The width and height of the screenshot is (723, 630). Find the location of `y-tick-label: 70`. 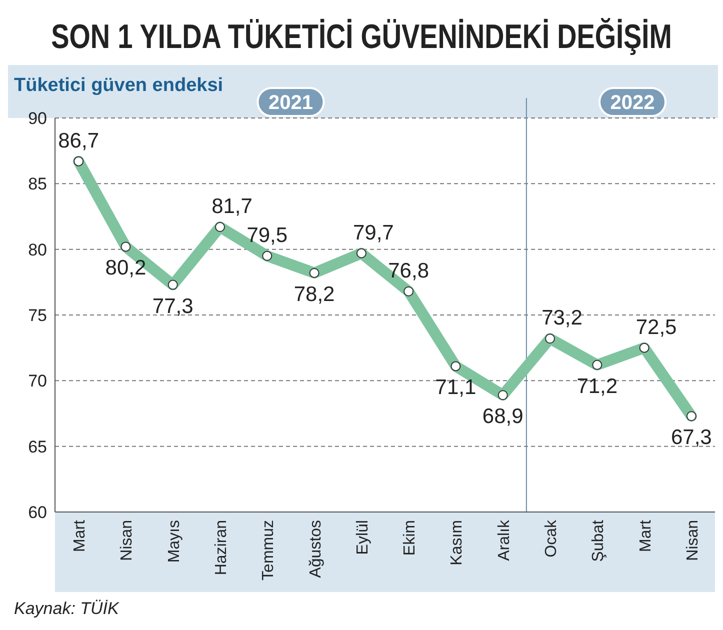

y-tick-label: 70 is located at coordinates (37, 381).